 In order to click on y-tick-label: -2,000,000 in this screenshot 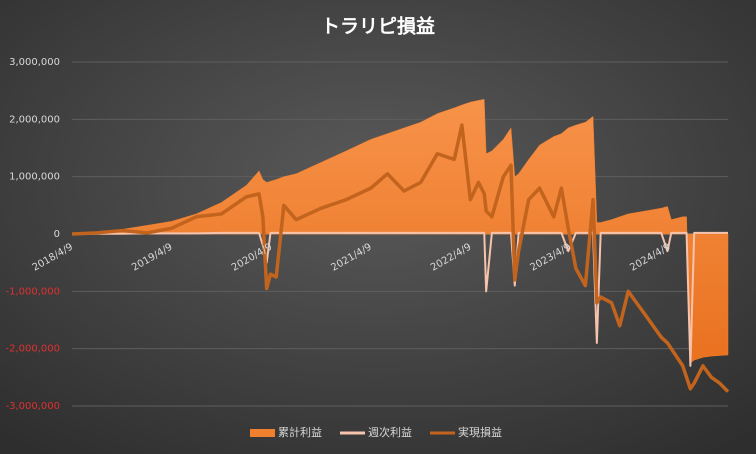, I will do `click(32, 349)`.